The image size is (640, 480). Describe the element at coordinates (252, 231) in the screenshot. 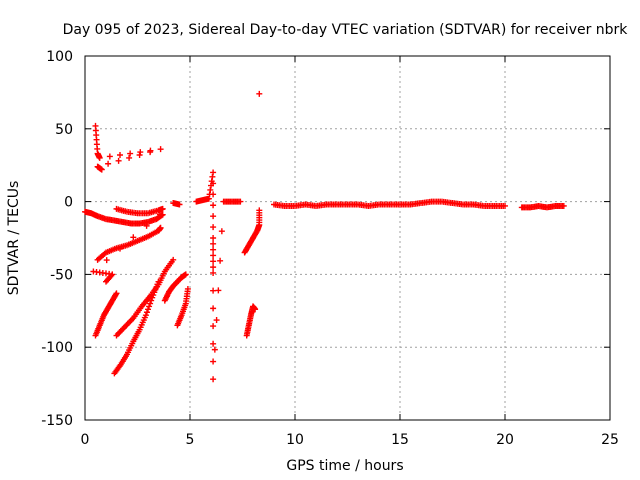

I see `series-8h-rising` at that location.